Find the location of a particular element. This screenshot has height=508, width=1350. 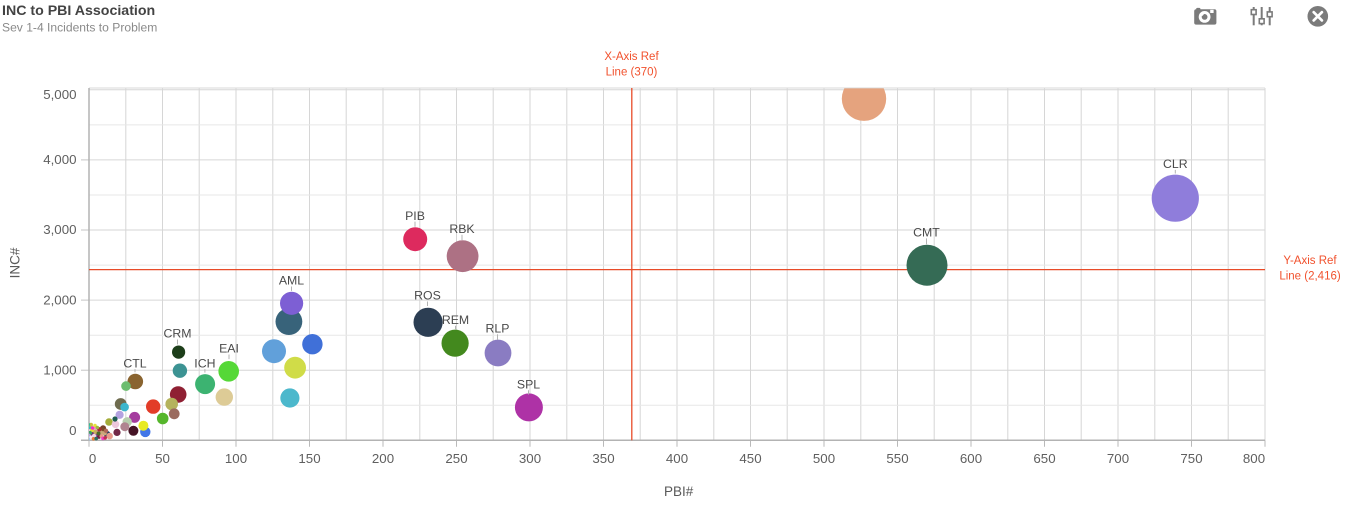

svg-text: CMT is located at coordinates (926, 233).